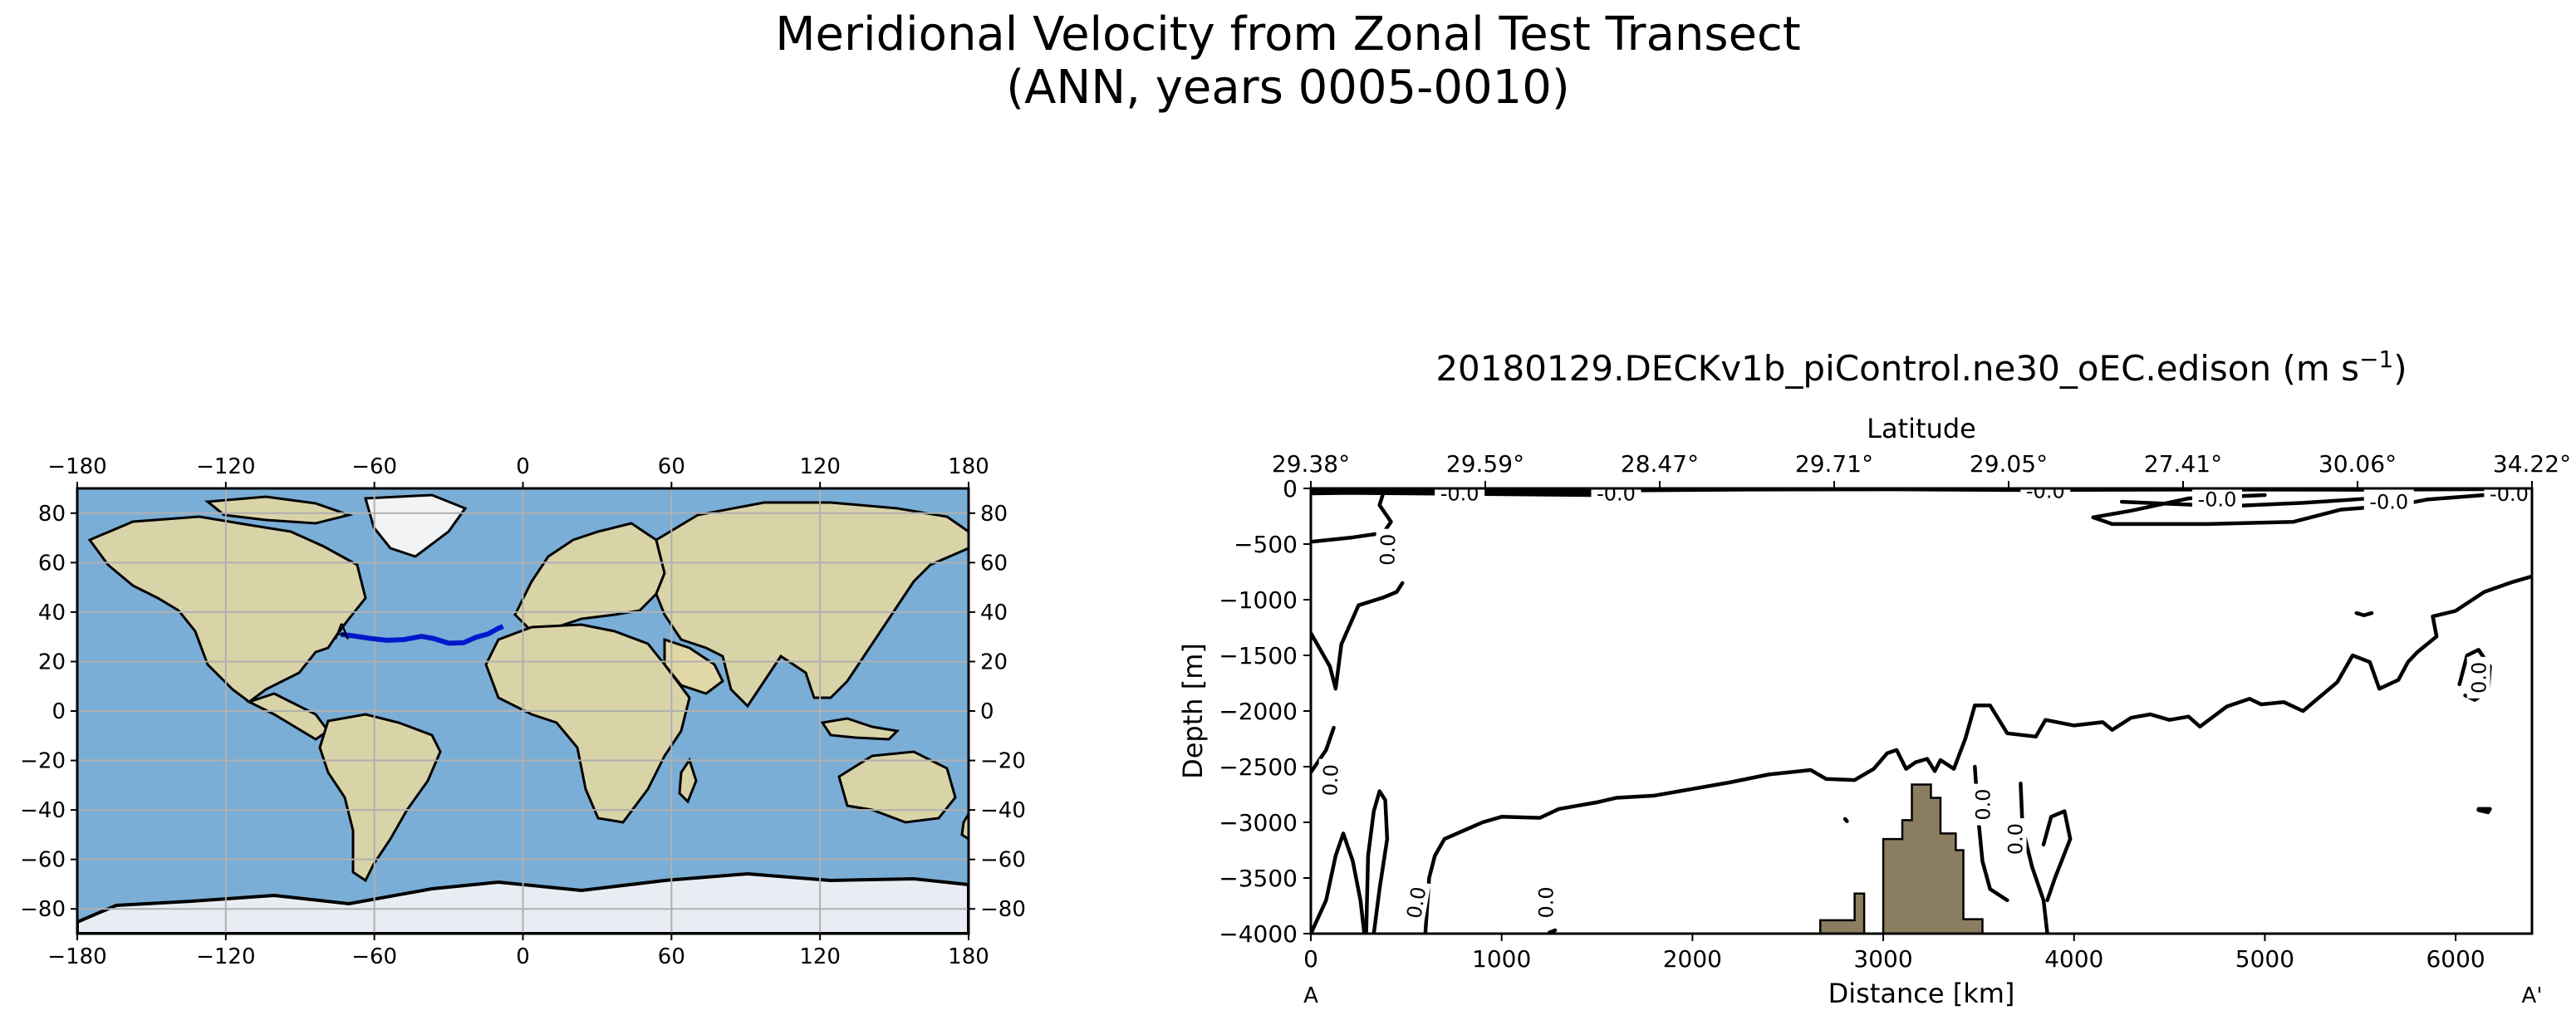 This screenshot has height=1025, width=2576. I want to click on map-lon-tick-label-top: 180, so click(968, 466).